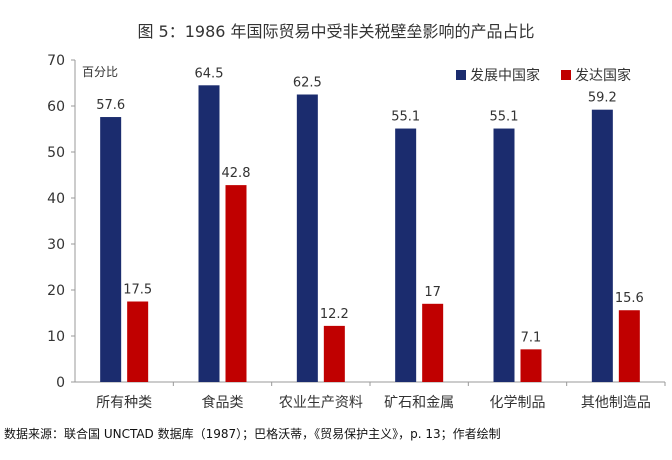 This screenshot has height=460, width=672. I want to click on y-tick-label: 40, so click(56, 199).